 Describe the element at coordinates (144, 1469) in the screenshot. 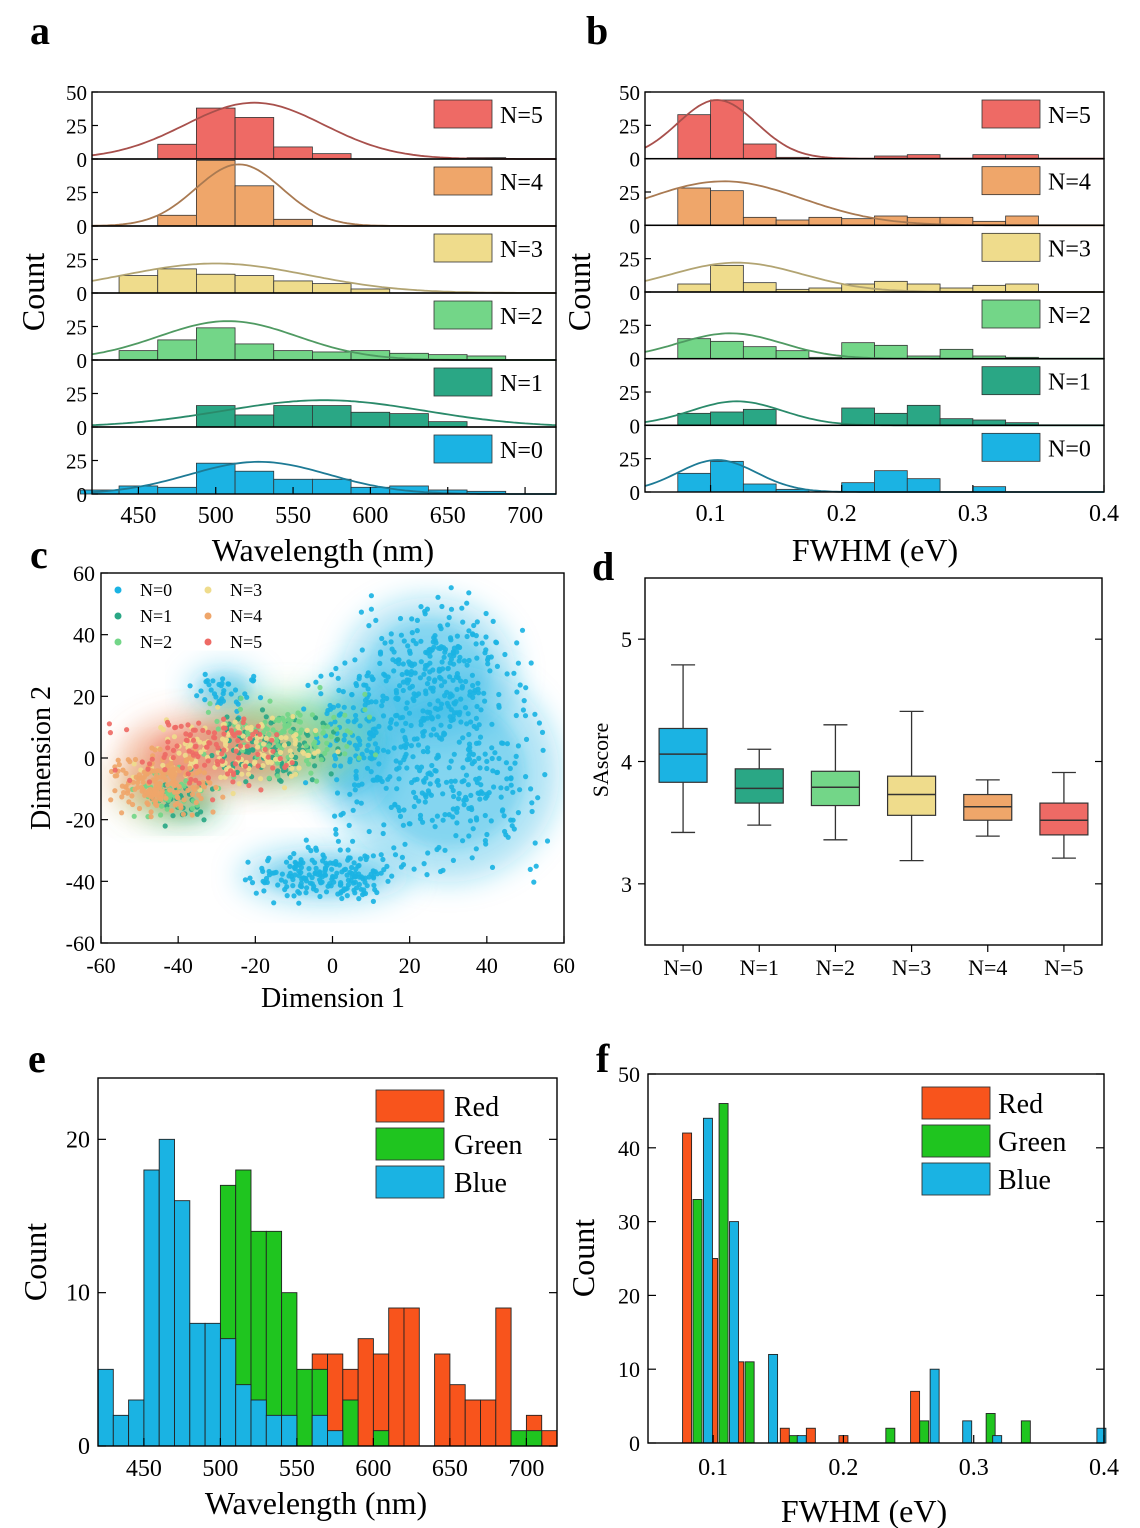

I see `e-xtick-label: 450` at that location.